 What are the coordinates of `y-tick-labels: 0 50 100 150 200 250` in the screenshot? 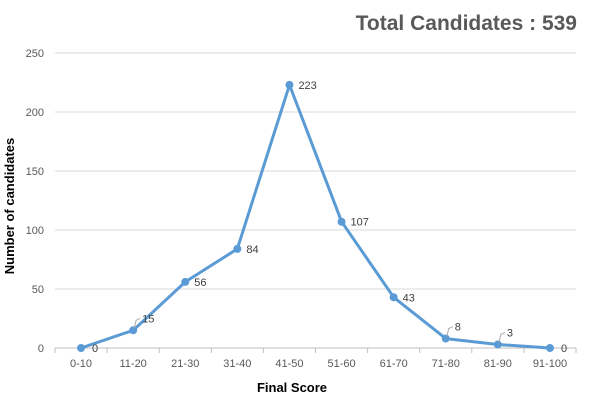 It's located at (35, 201).